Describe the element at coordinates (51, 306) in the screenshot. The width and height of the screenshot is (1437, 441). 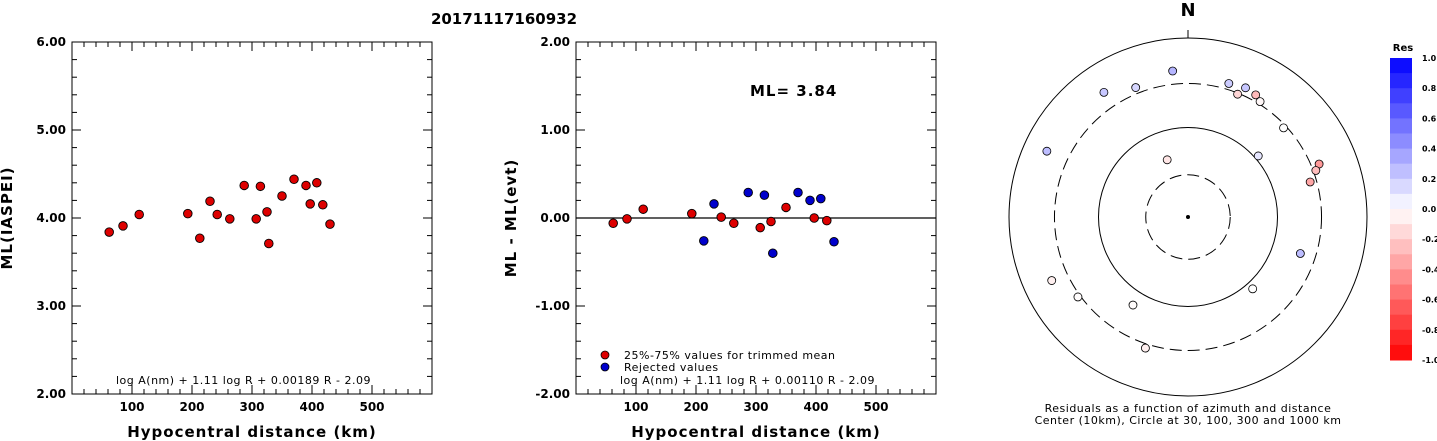
I see `y-tick-label: 3.00` at that location.